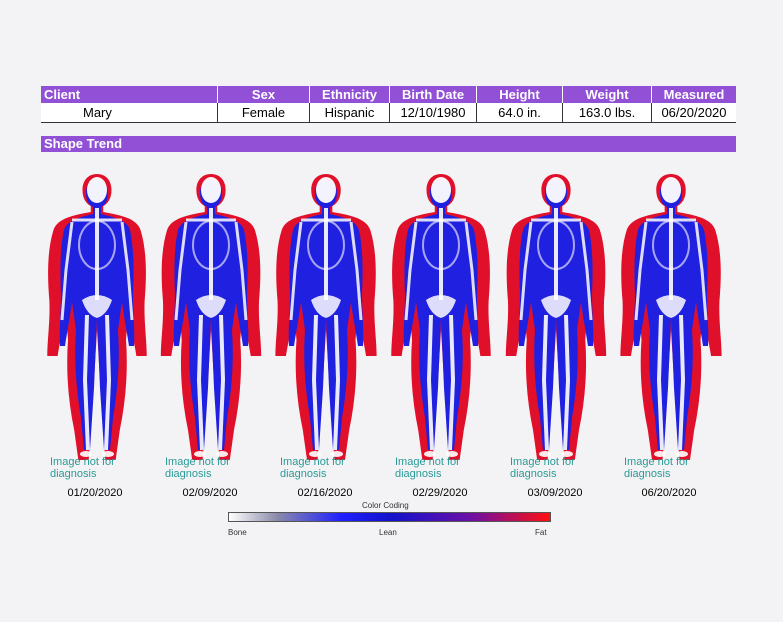 The image size is (783, 622). Describe the element at coordinates (440, 493) in the screenshot. I see `scan-date: 02/29/2020` at that location.